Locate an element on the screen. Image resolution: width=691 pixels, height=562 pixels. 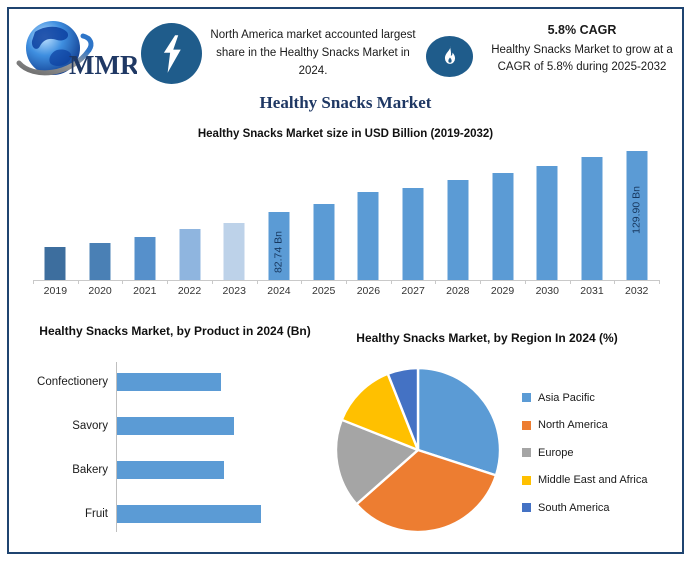
pie-slice-europe is located at coordinates (377, 462).